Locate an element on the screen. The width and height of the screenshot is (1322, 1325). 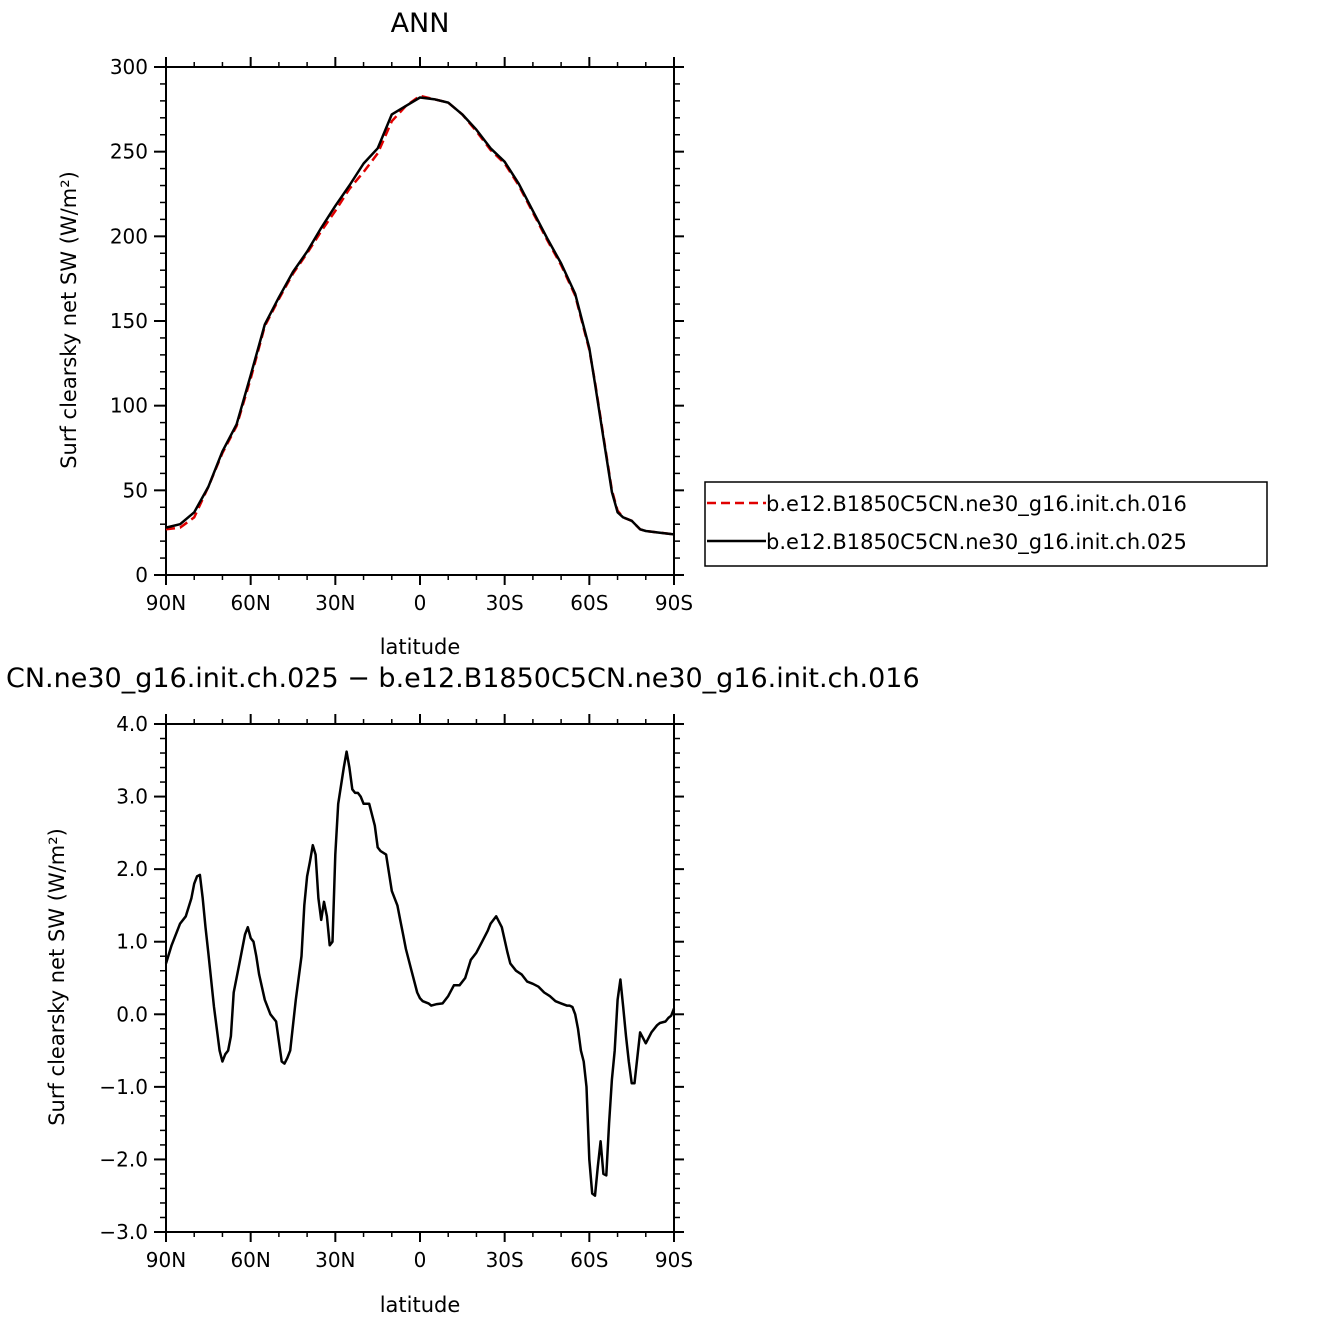
y-tick-label: 50 is located at coordinates (135, 490).